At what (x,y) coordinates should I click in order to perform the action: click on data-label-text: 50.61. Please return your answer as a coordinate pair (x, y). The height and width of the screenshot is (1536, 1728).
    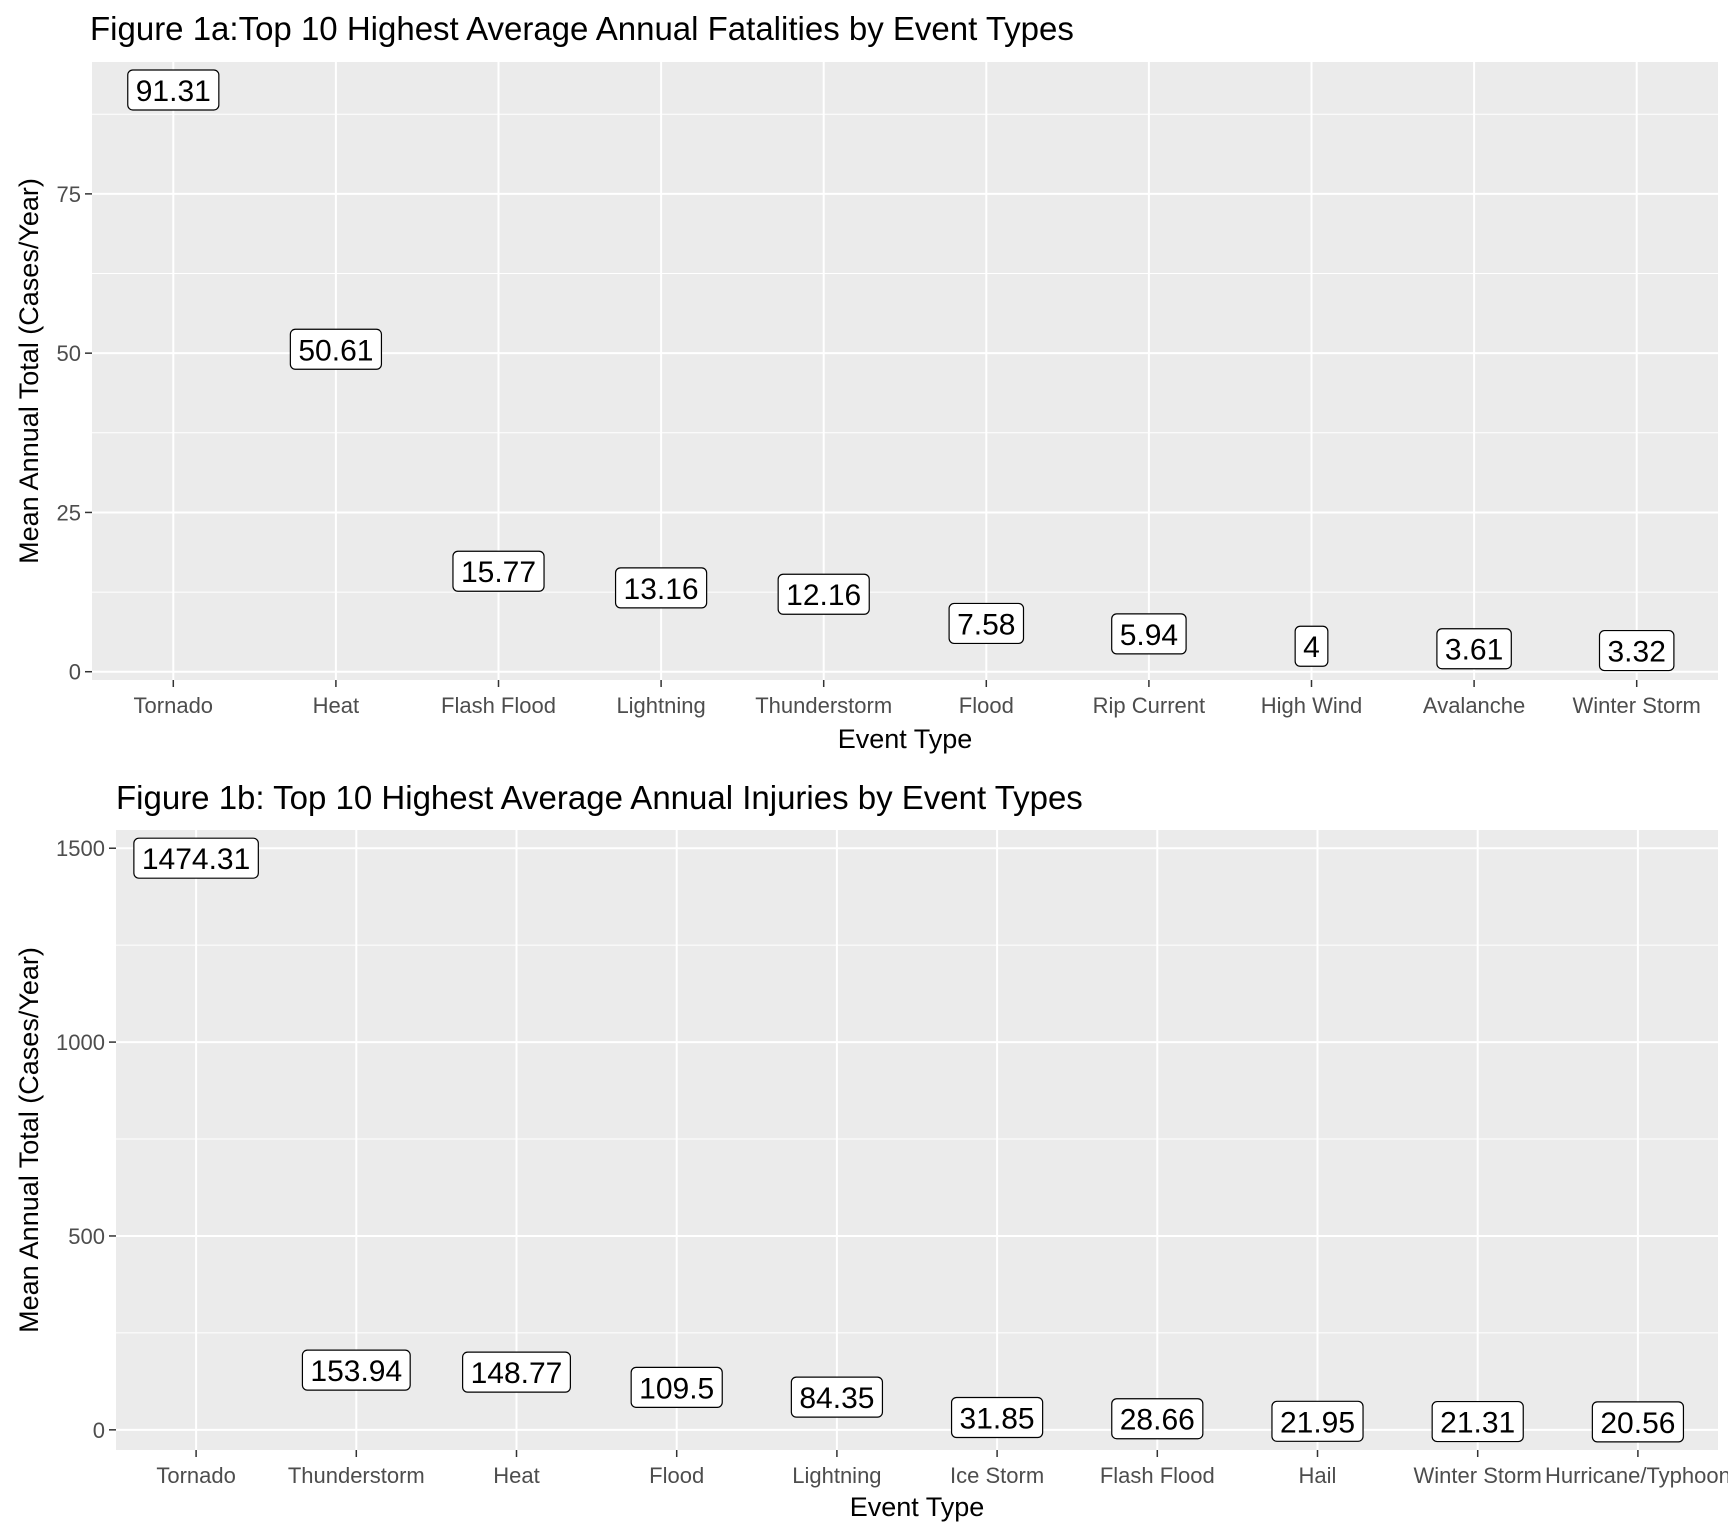
    Looking at the image, I should click on (335, 350).